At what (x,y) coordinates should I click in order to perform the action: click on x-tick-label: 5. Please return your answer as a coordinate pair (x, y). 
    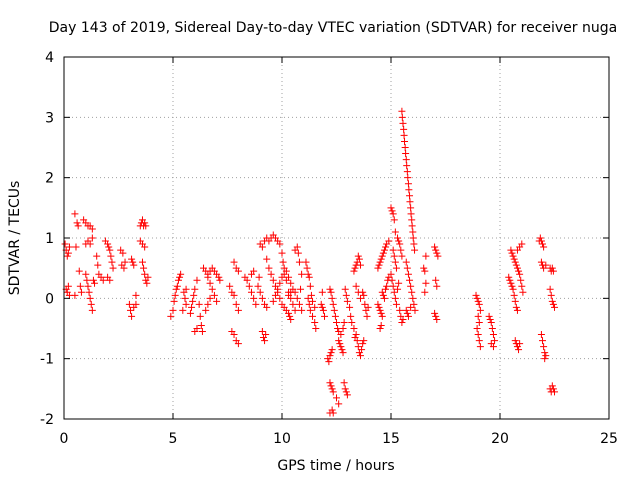
    Looking at the image, I should click on (173, 439).